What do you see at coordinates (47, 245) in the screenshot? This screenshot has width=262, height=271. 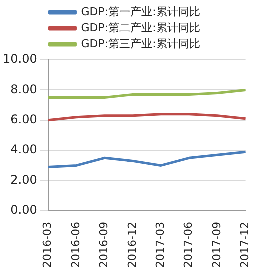 I see `x-tick-label: 2016-03` at bounding box center [47, 245].